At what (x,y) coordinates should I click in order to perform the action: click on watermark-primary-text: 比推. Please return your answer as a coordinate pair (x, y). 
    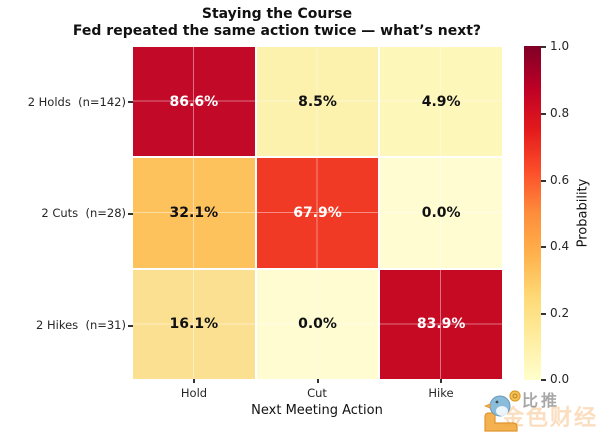
    Looking at the image, I should click on (541, 400).